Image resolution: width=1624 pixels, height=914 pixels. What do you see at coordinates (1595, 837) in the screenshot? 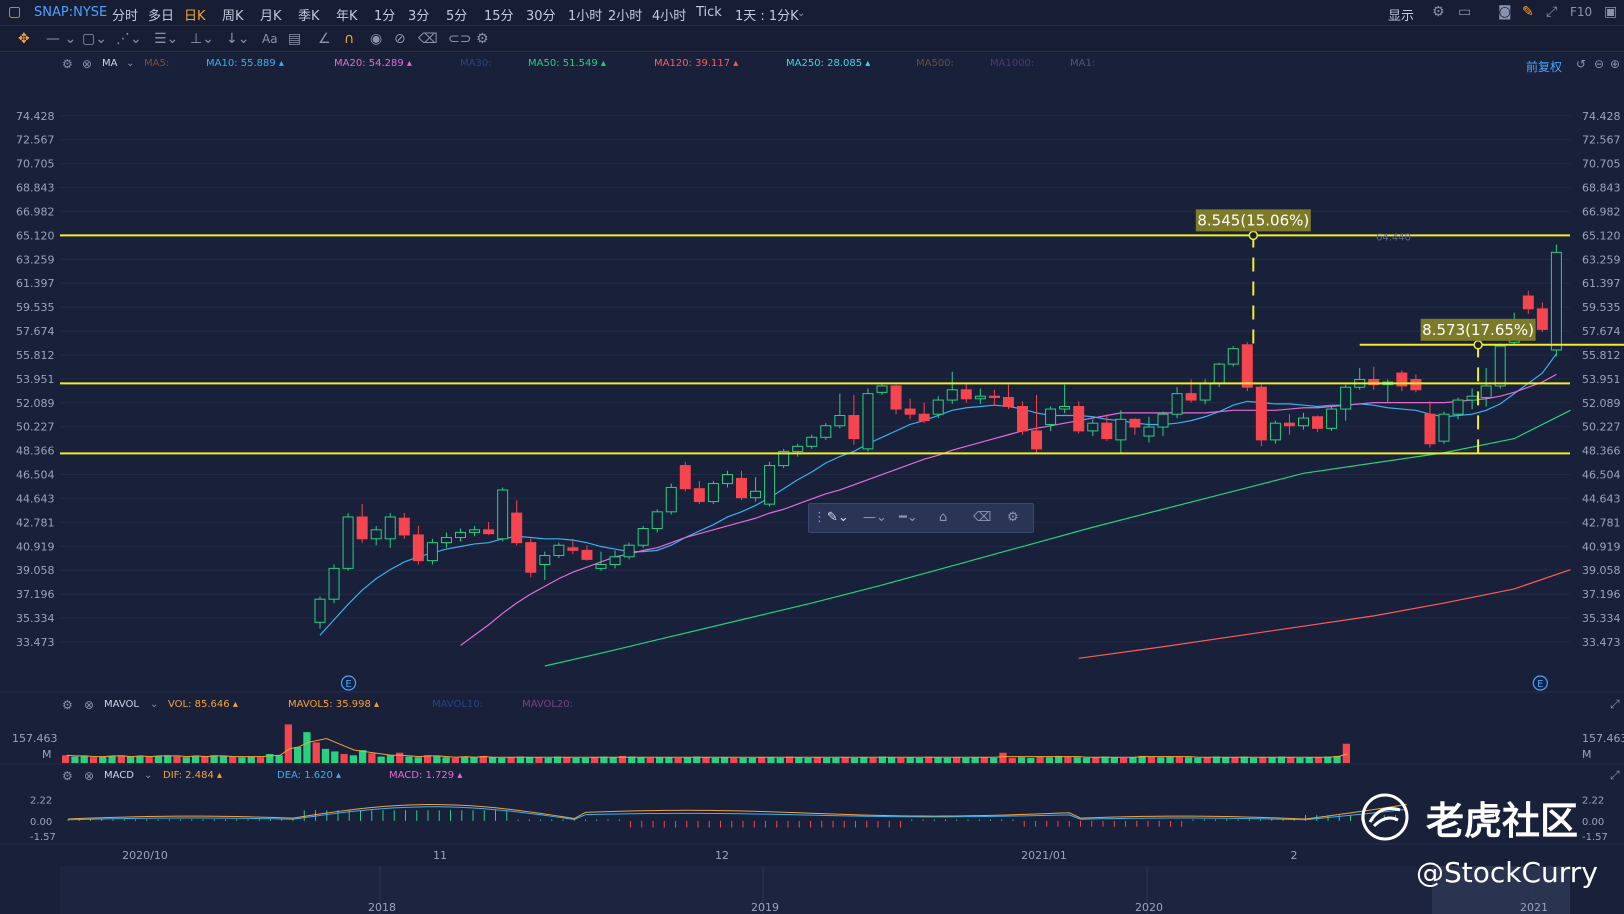
I see `macd-tick: -1.57` at bounding box center [1595, 837].